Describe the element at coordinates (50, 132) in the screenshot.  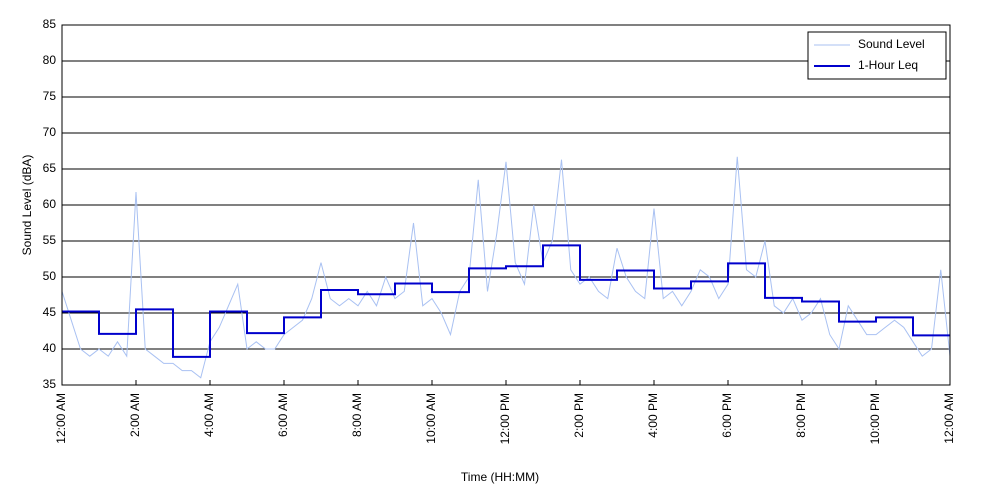
I see `y-tick-label: 70` at that location.